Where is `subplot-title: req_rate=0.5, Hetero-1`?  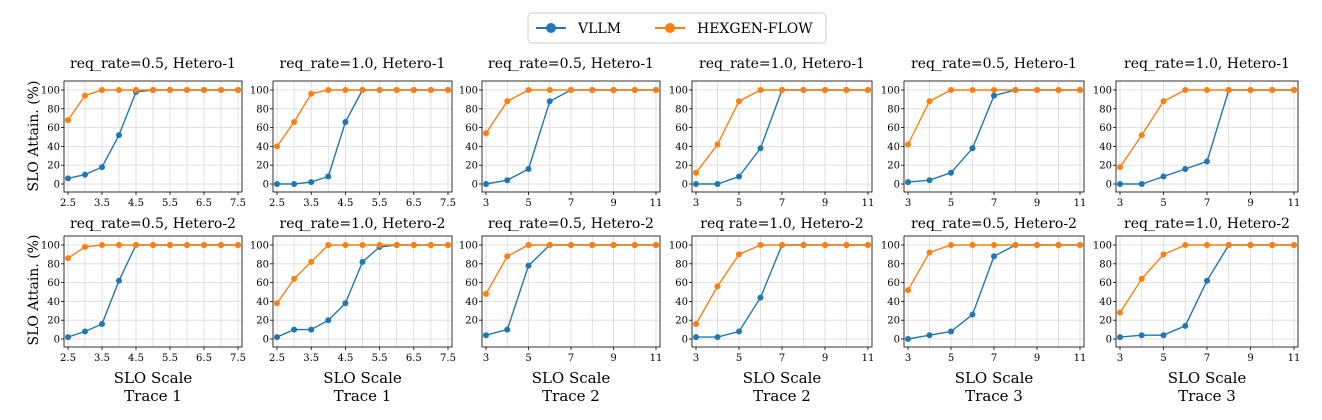
subplot-title: req_rate=0.5, Hetero-1 is located at coordinates (994, 64).